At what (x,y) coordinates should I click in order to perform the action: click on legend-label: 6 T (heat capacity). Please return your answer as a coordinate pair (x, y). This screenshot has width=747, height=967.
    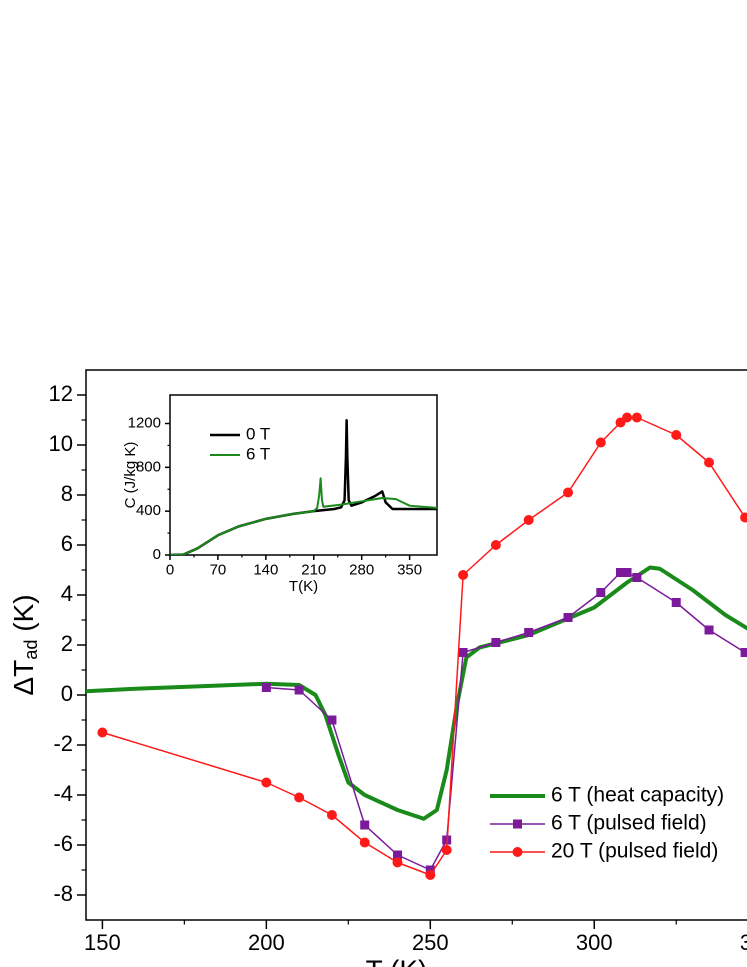
    Looking at the image, I should click on (637, 795).